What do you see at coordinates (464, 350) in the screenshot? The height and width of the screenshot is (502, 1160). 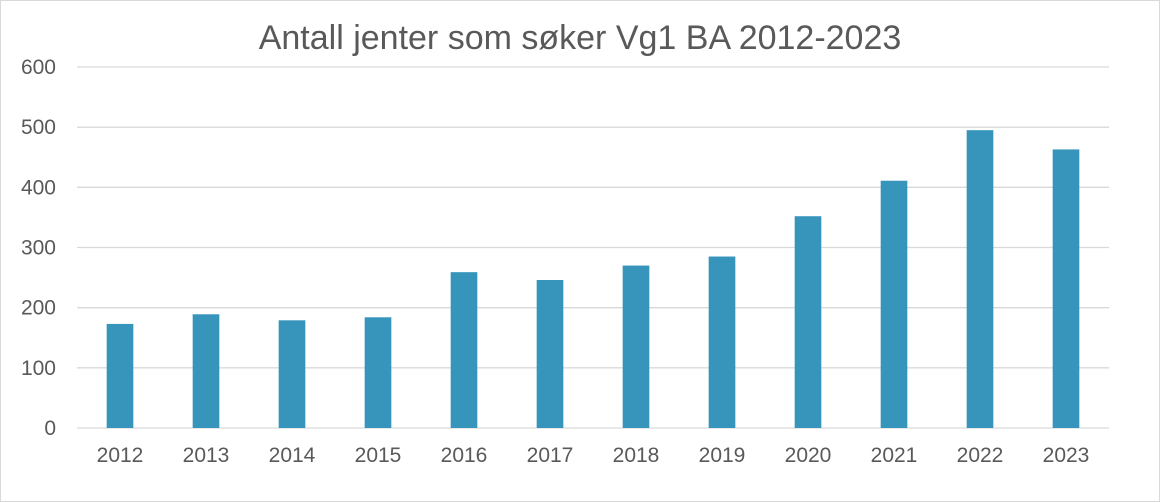 I see `bar-2016` at bounding box center [464, 350].